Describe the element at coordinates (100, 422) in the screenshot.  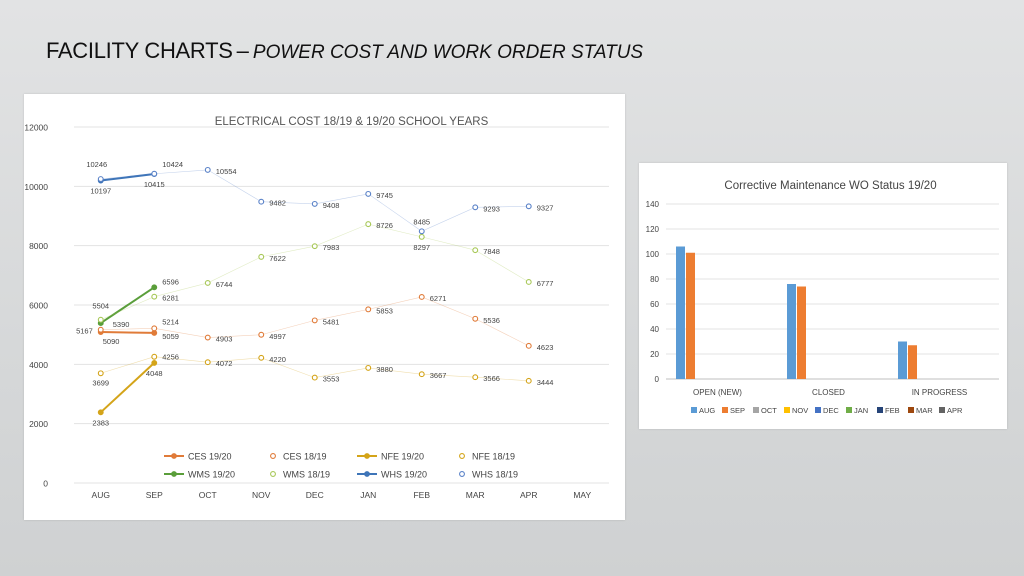
I see `data-label: 2383` at that location.